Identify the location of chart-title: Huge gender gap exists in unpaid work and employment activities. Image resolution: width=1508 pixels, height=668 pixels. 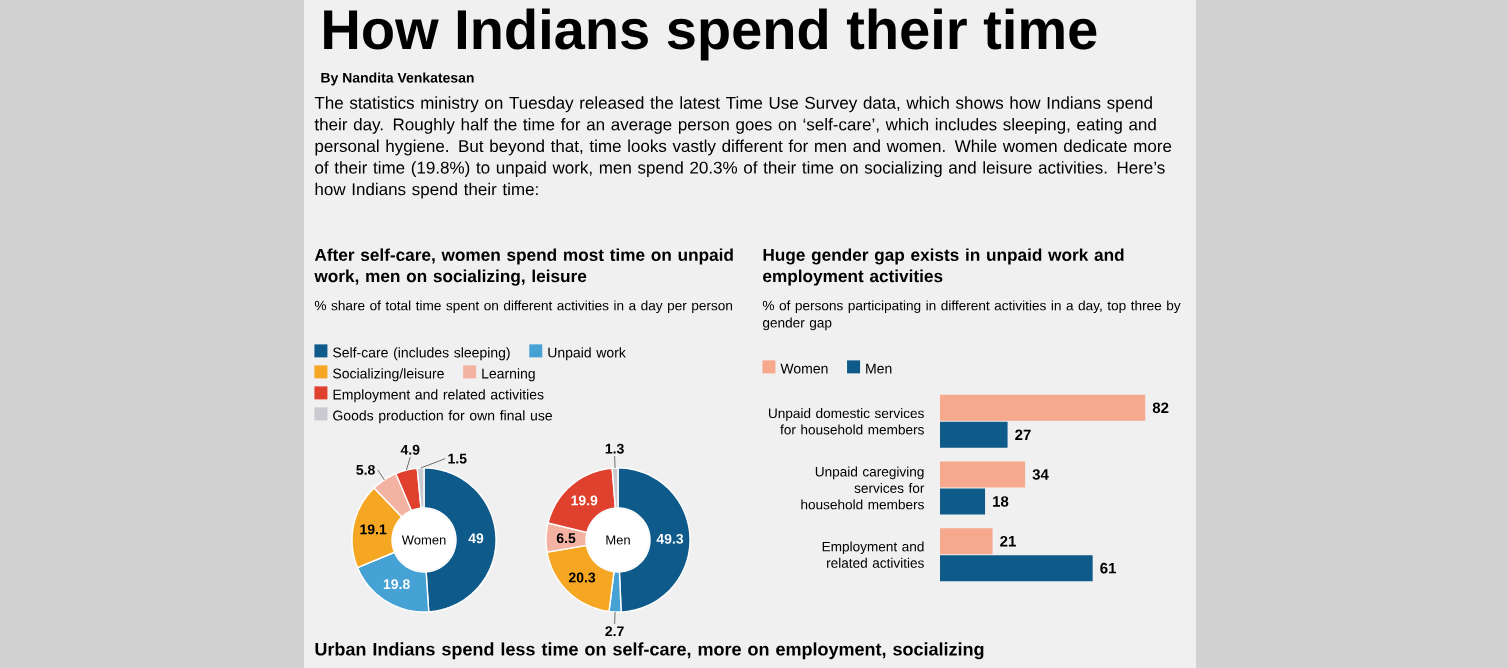
(943, 267).